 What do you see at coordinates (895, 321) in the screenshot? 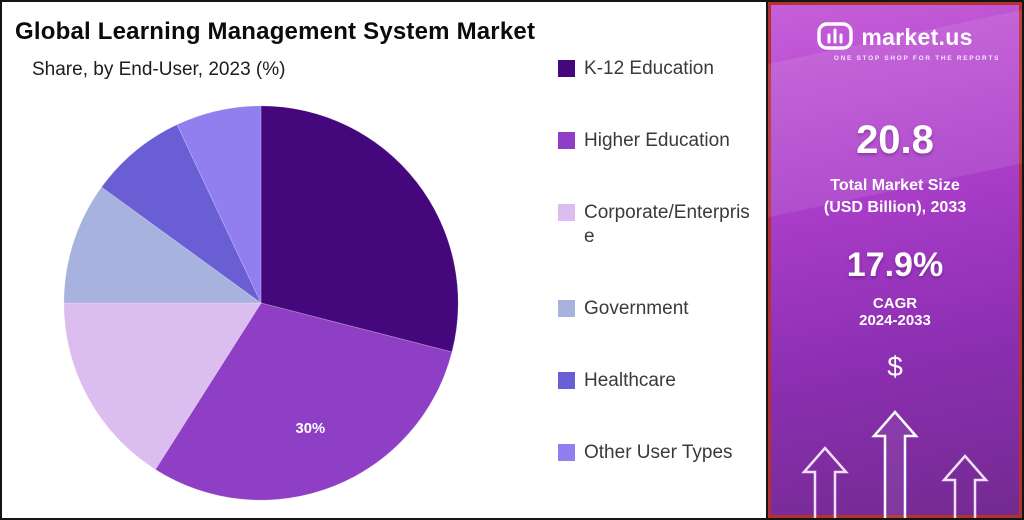
I see `cagr-period: 2024-2033` at bounding box center [895, 321].